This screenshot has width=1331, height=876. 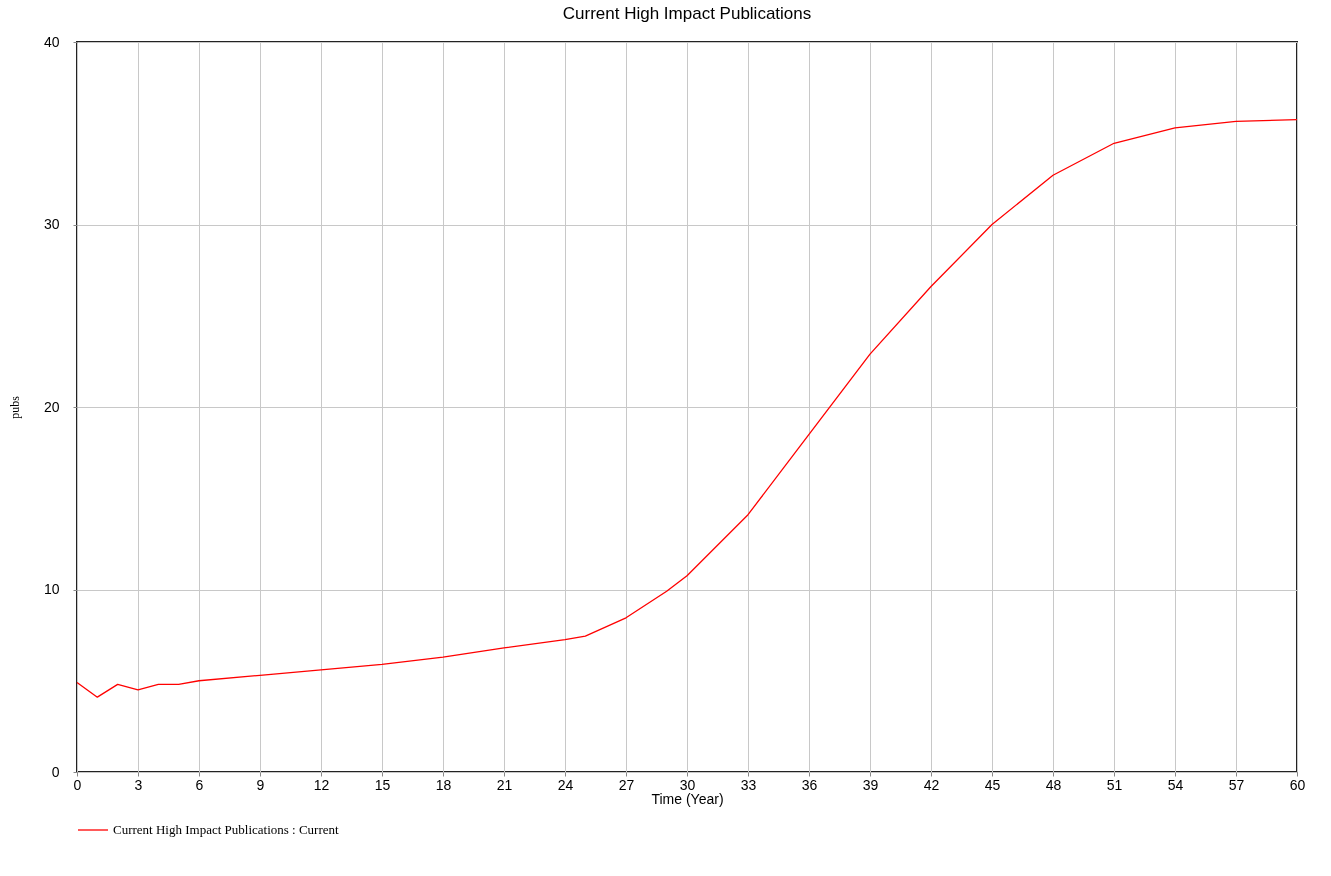 I want to click on y-tick-label: 10, so click(x=51, y=589).